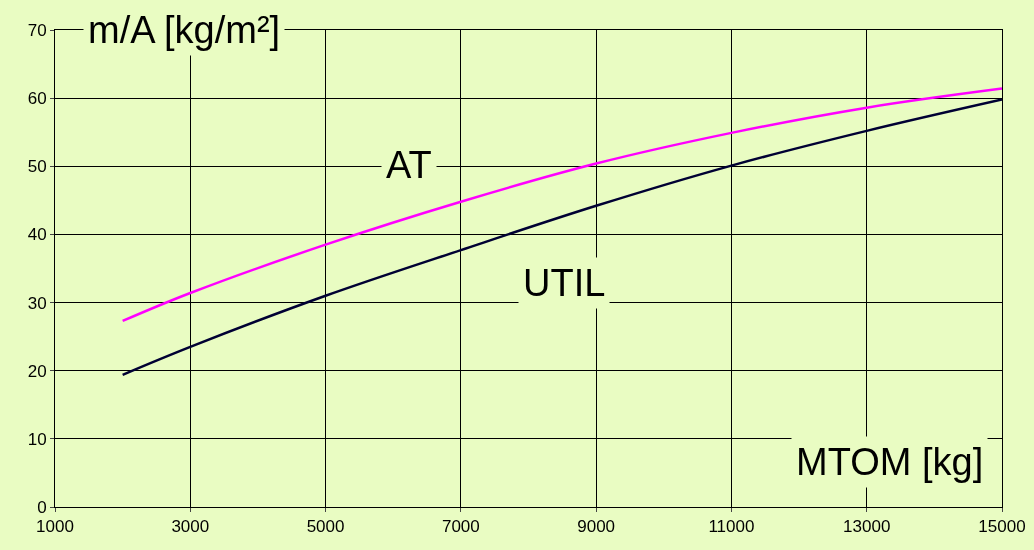 The image size is (1034, 550). Describe the element at coordinates (596, 527) in the screenshot. I see `x-tick-label: 9000` at that location.